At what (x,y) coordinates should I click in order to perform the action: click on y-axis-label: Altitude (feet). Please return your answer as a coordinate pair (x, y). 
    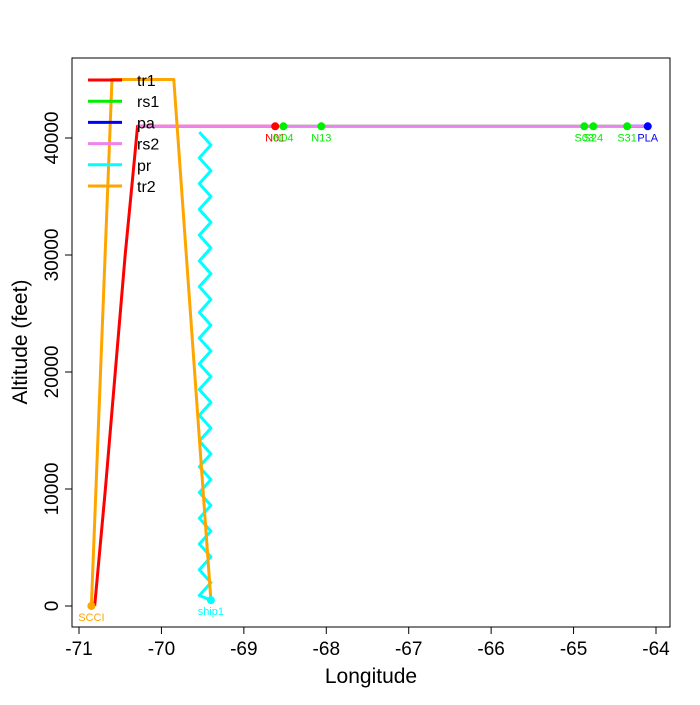
    Looking at the image, I should click on (20, 342).